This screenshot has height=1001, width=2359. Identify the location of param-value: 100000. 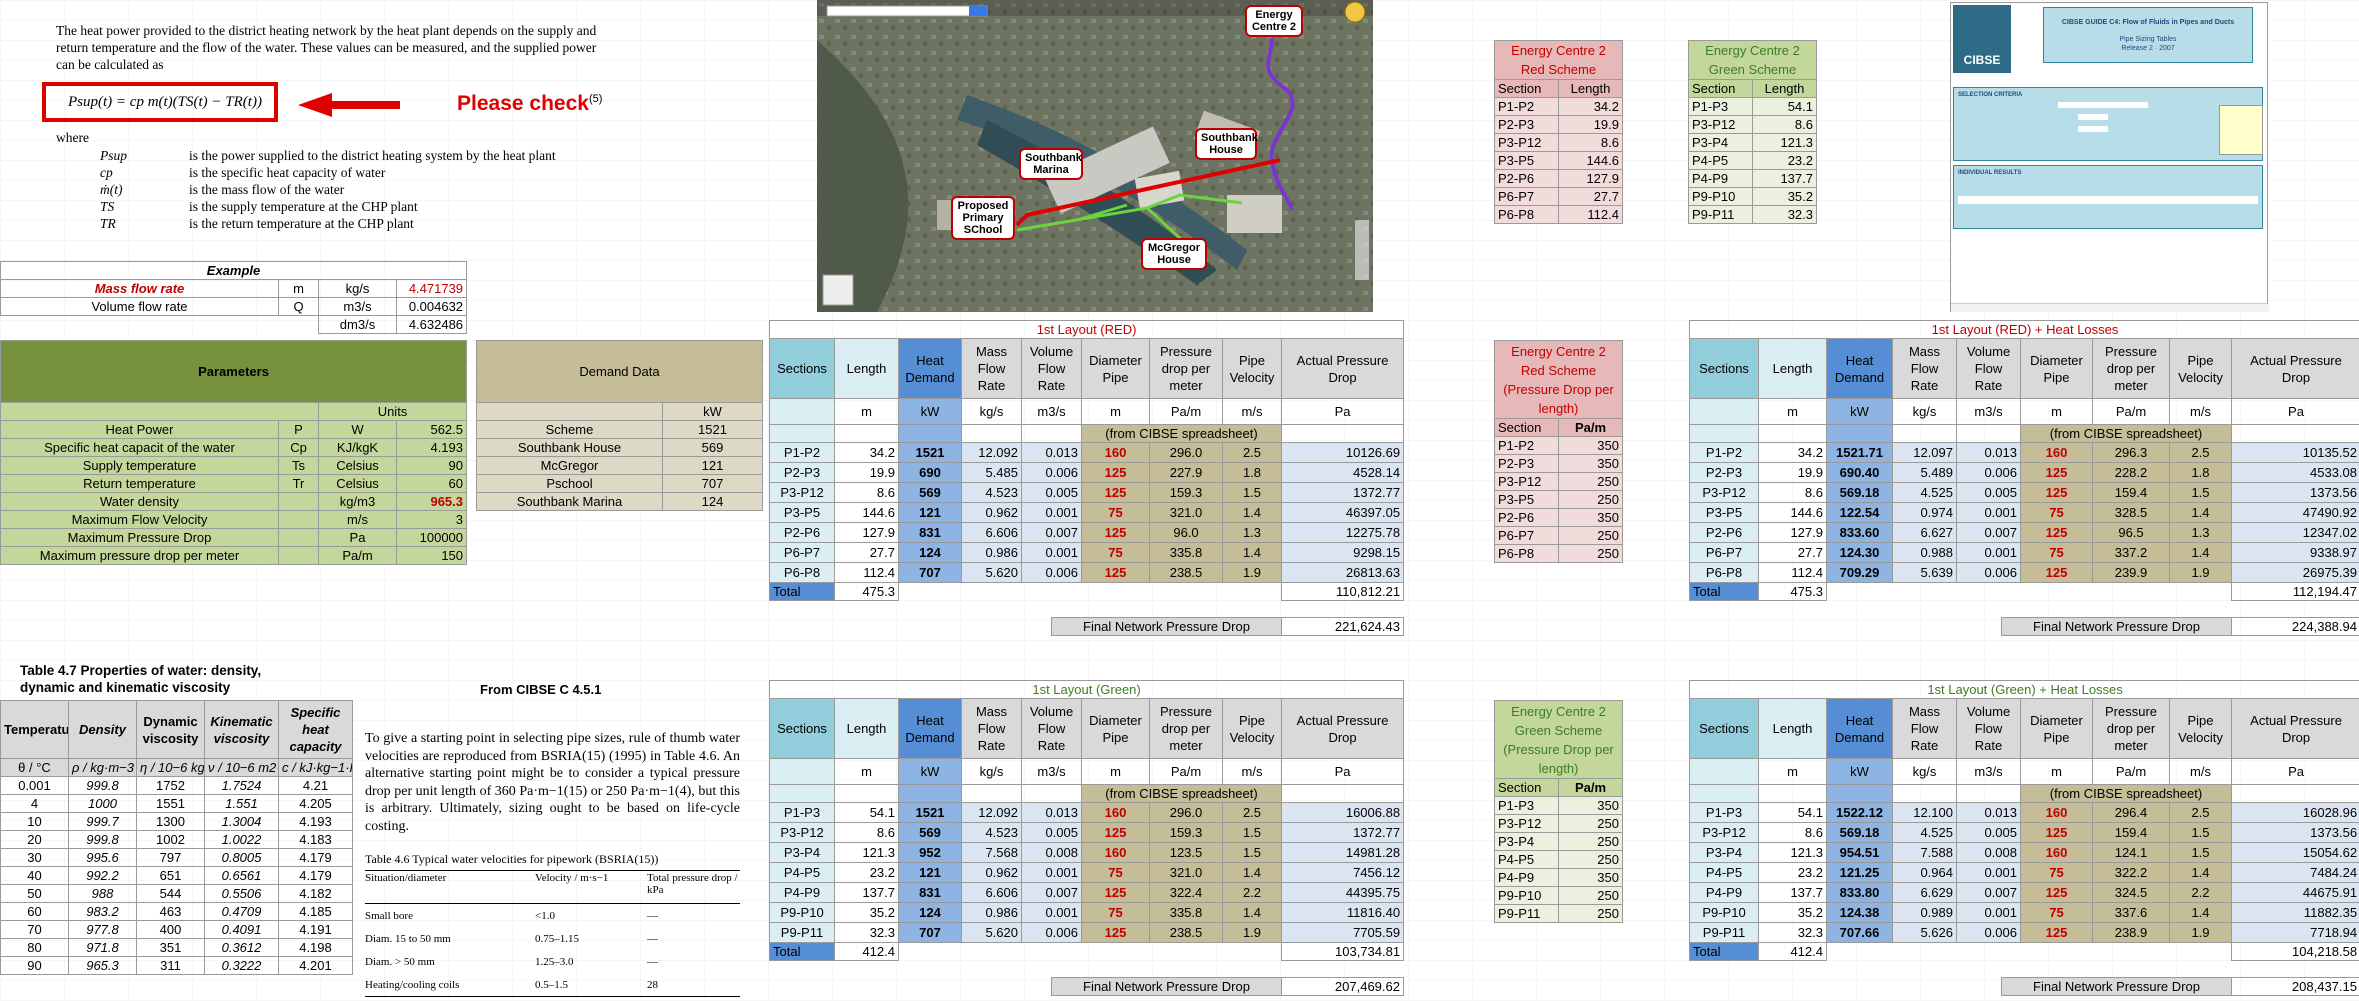
(431, 537).